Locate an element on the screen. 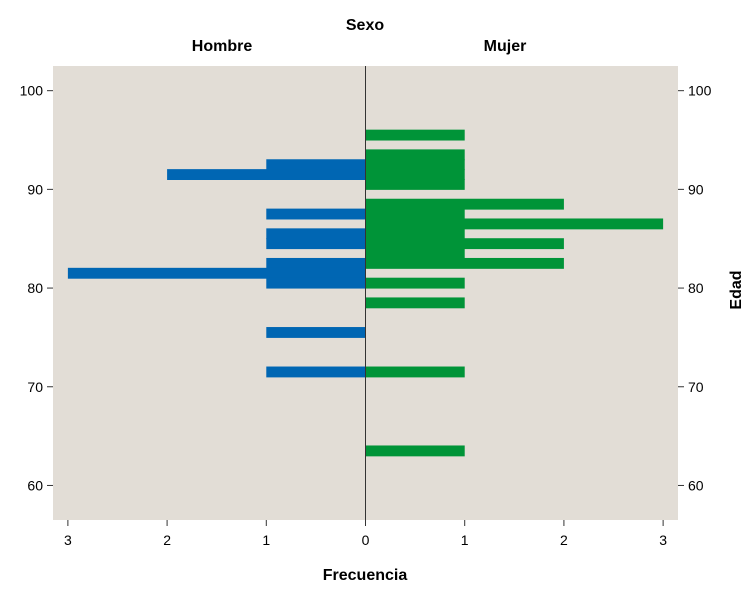 The image size is (744, 590). y-tick-label-left: 60 is located at coordinates (35, 485).